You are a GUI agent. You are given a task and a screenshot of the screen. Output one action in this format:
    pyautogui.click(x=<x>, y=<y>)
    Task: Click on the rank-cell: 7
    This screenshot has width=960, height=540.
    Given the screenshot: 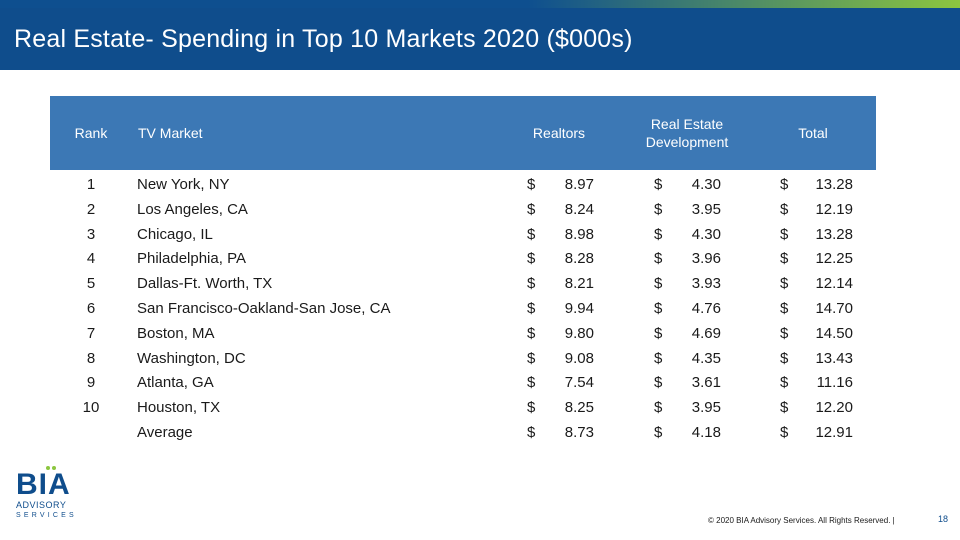 What is the action you would take?
    pyautogui.click(x=91, y=333)
    